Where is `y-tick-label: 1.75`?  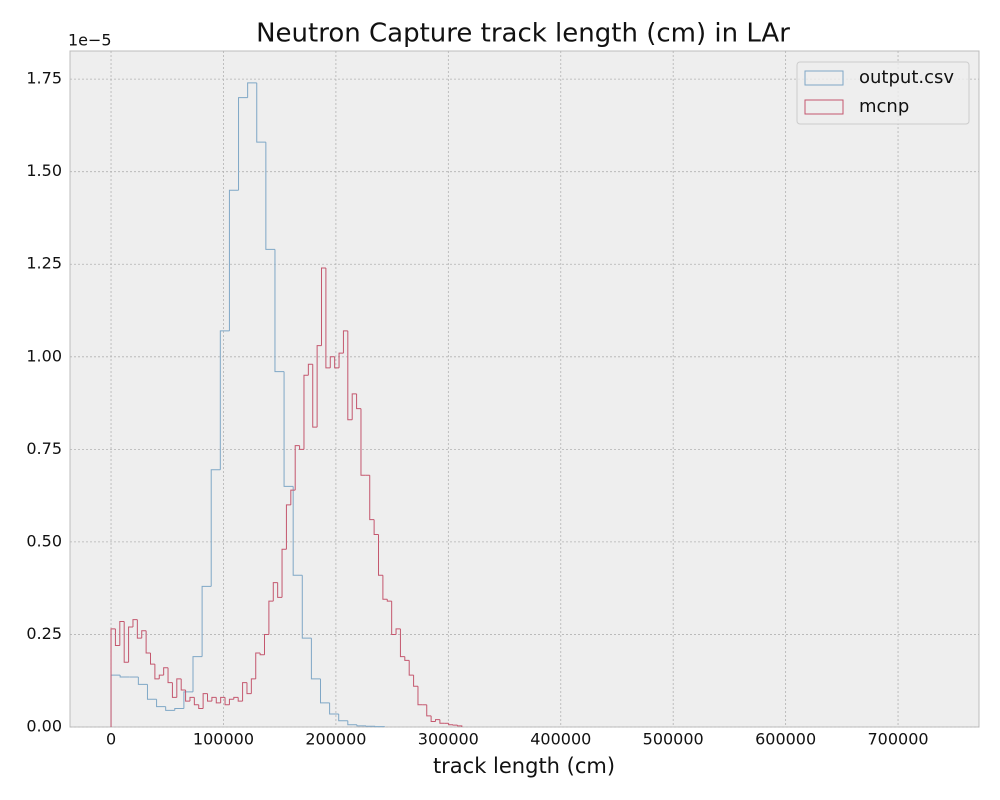
y-tick-label: 1.75 is located at coordinates (44, 78).